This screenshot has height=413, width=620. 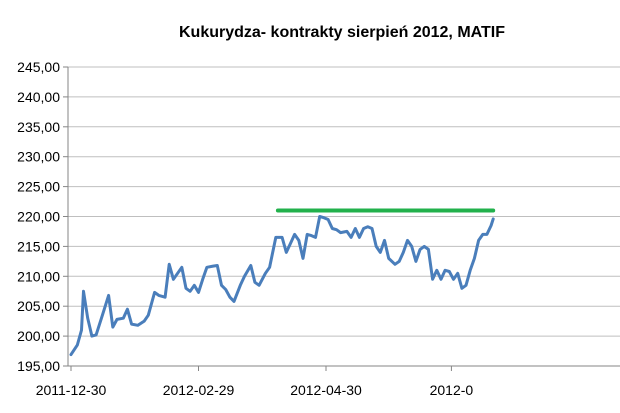 What do you see at coordinates (38, 67) in the screenshot?
I see `y-tick-label: 245,00` at bounding box center [38, 67].